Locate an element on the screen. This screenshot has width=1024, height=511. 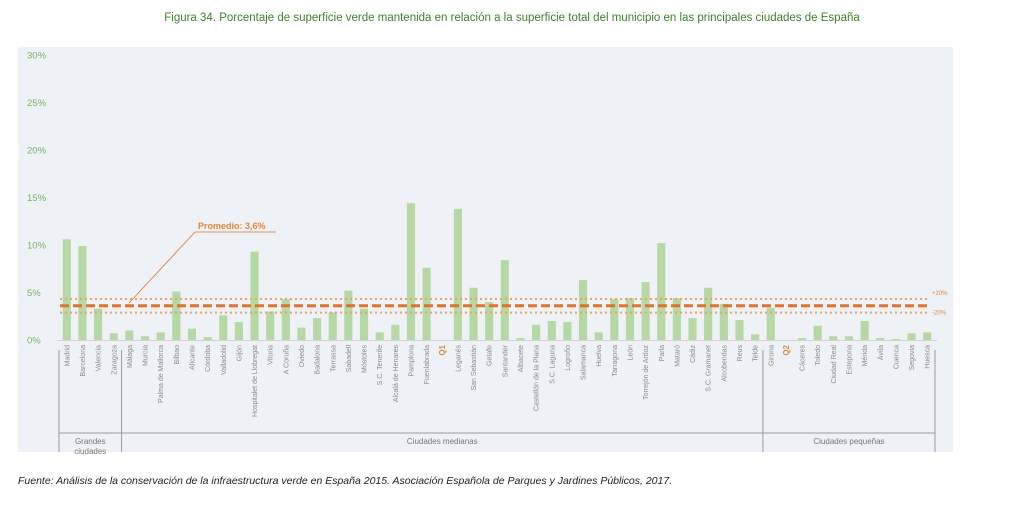
x-tick-label: Salamanca is located at coordinates (584, 362).